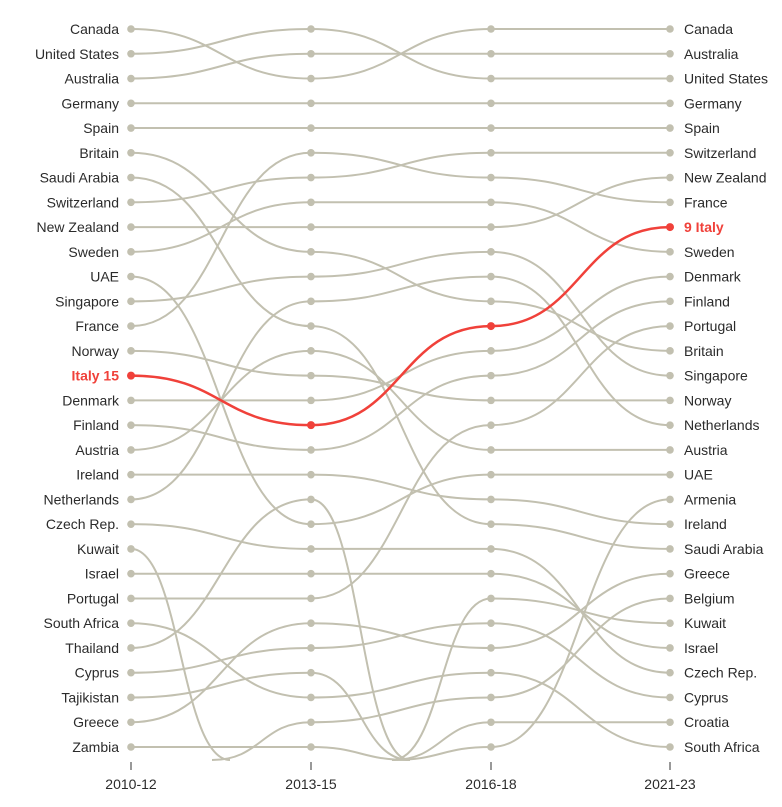 This screenshot has height=807, width=782. What do you see at coordinates (93, 598) in the screenshot?
I see `left-label: Portugal` at bounding box center [93, 598].